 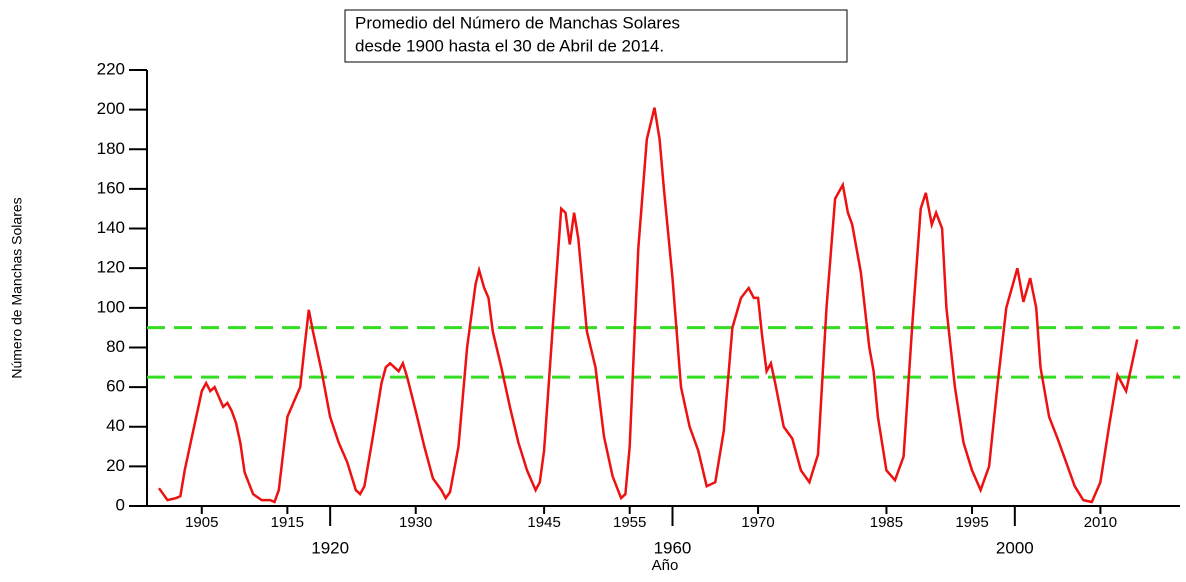 What do you see at coordinates (115, 425) in the screenshot?
I see `y-tick-label: 40` at bounding box center [115, 425].